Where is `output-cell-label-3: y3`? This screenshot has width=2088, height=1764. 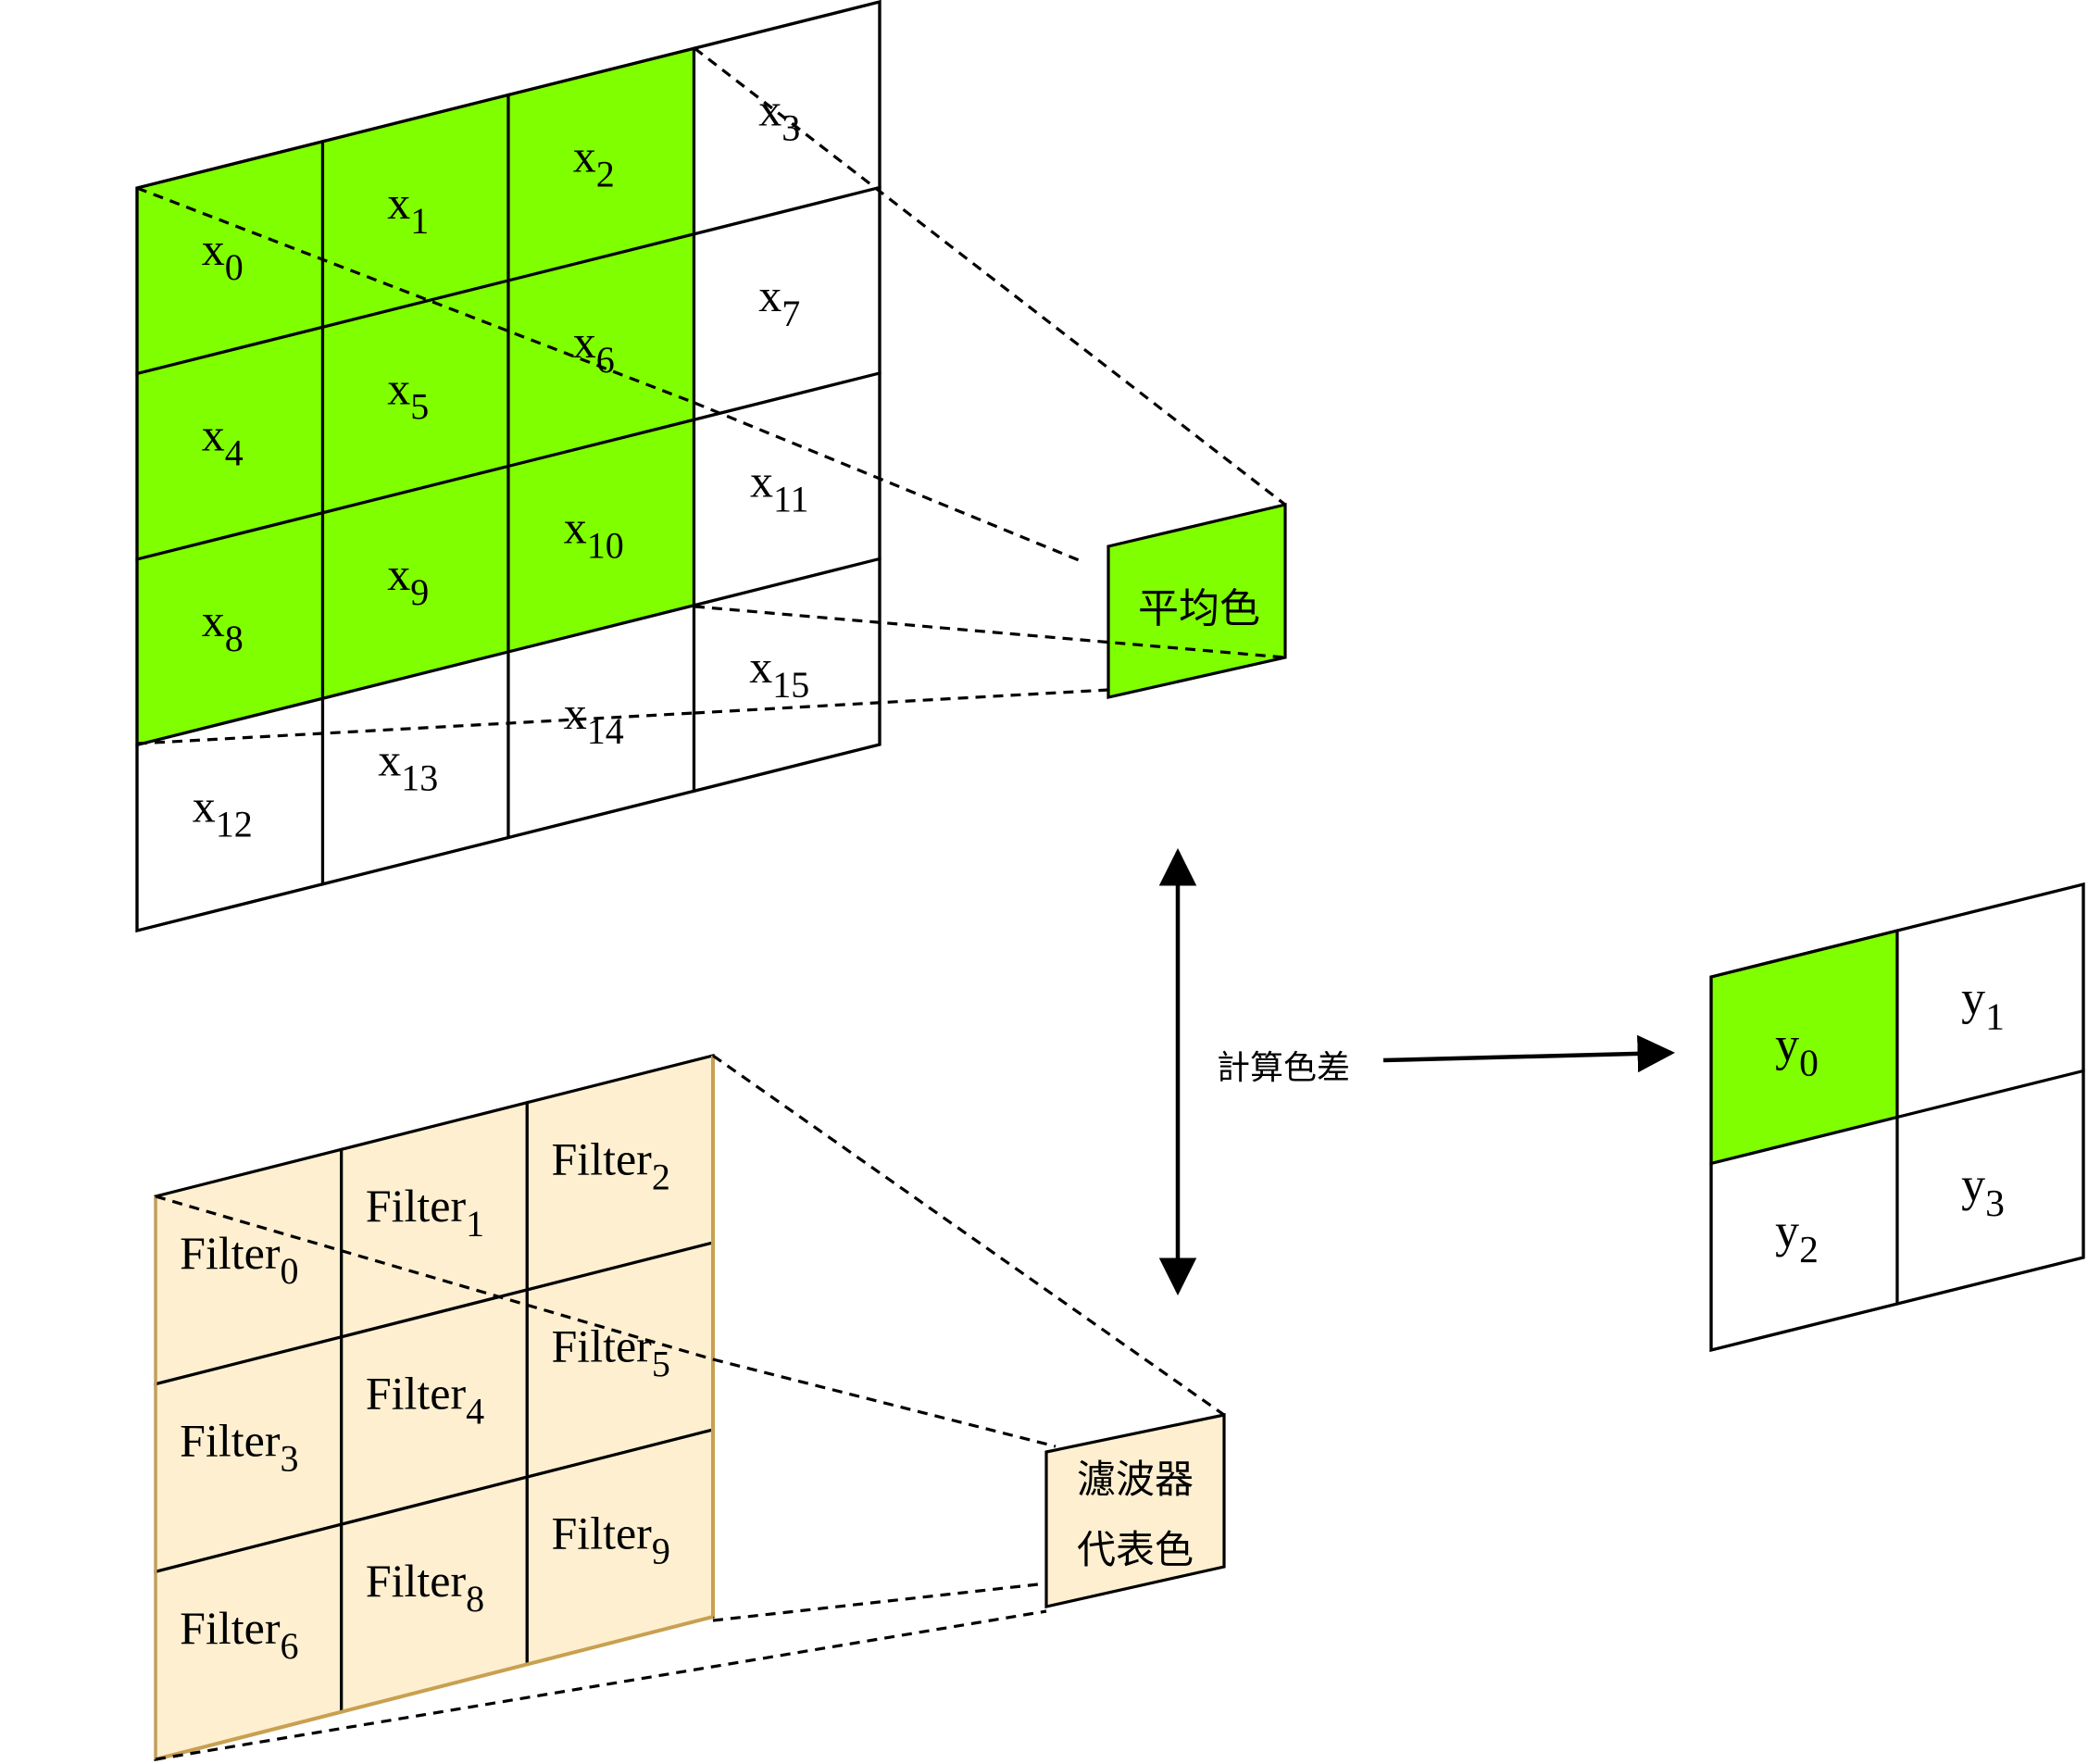 output-cell-label-3: y3 is located at coordinates (1983, 1191).